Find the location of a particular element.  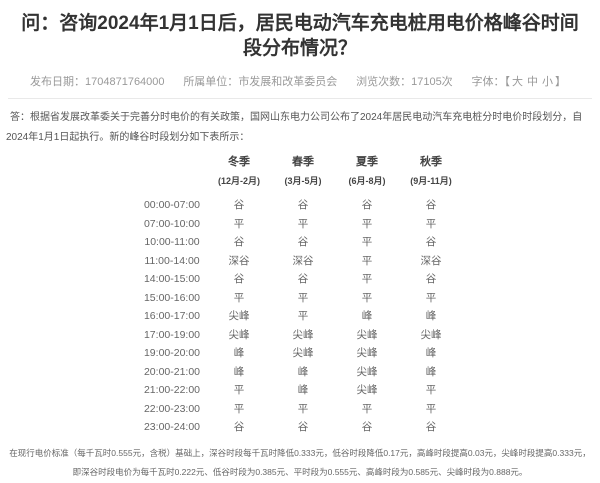

font-size-label: 字体： is located at coordinates (488, 82).